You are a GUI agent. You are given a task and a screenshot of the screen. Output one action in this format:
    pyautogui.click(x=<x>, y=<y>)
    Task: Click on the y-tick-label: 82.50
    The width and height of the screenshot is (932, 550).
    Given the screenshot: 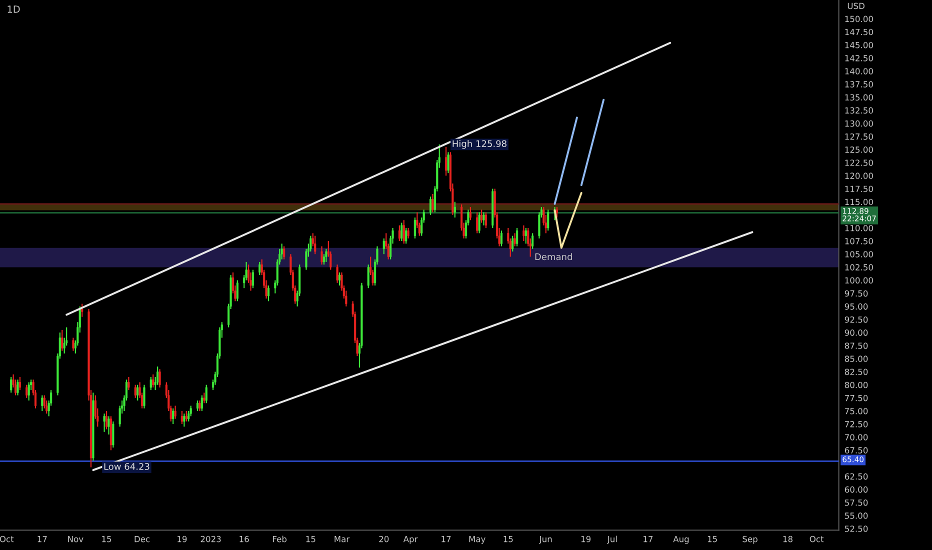 What is the action you would take?
    pyautogui.click(x=856, y=372)
    